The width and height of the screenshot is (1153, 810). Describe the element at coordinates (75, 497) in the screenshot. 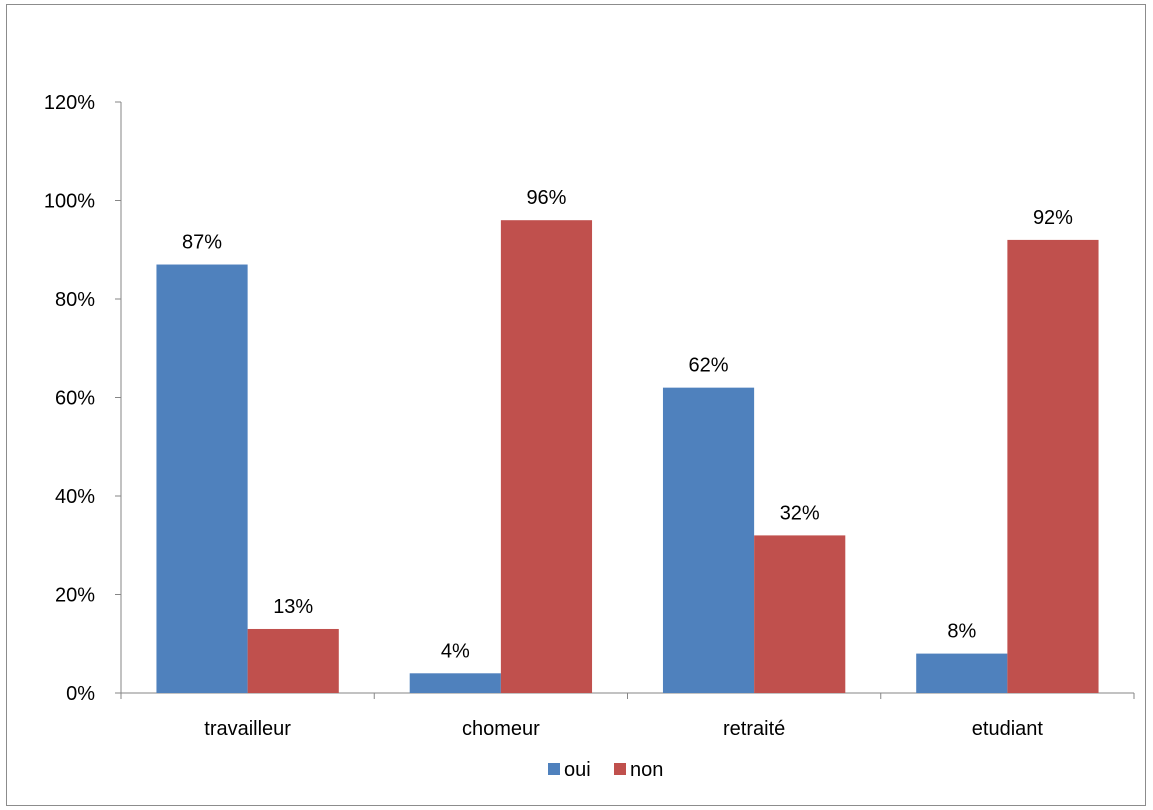

I see `y-tick-label: 40%` at that location.